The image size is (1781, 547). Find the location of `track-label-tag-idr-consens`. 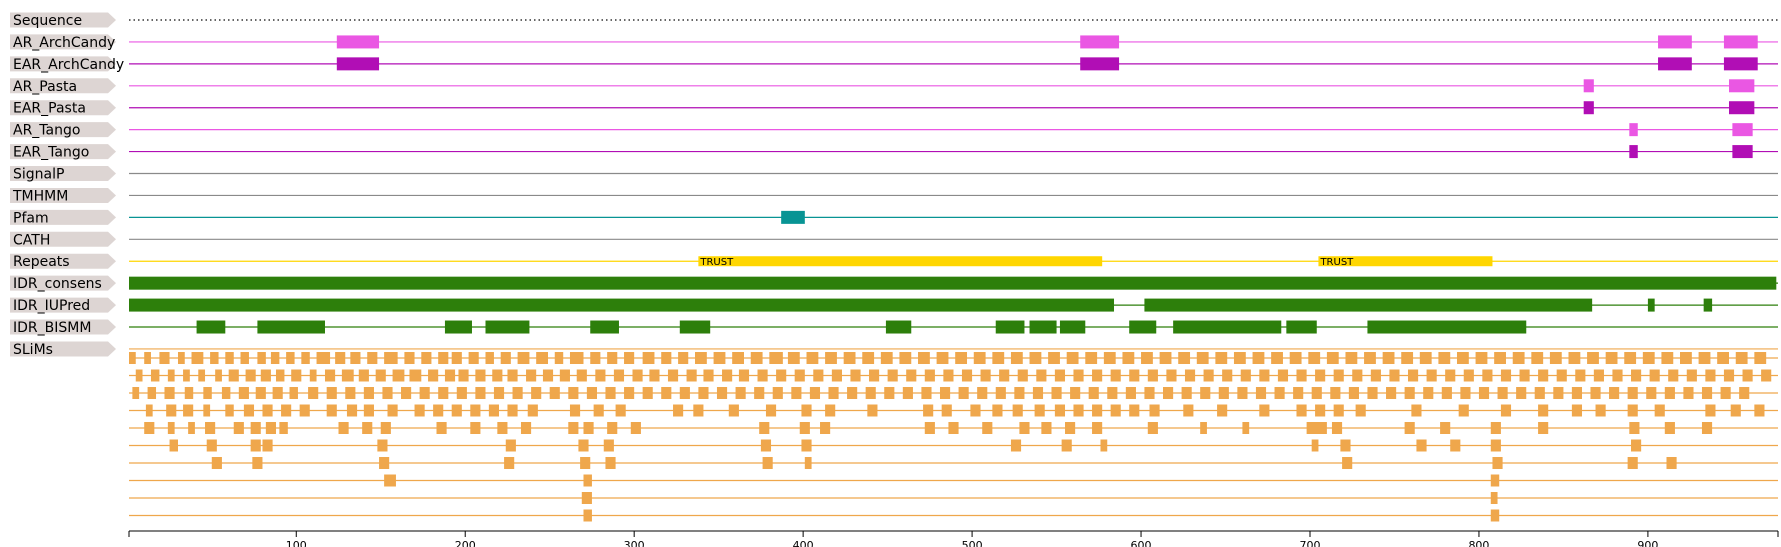

track-label-tag-idr-consens is located at coordinates (63, 283).